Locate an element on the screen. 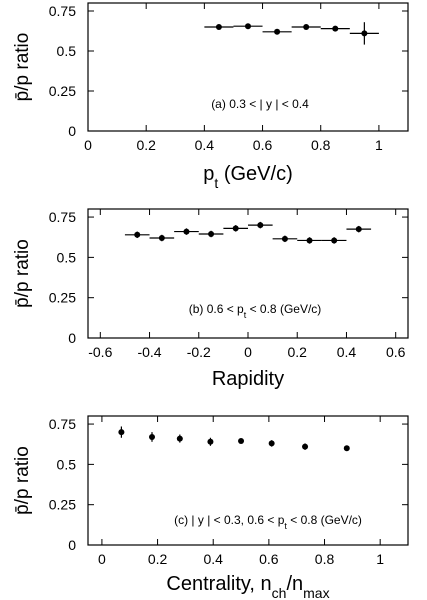 The image size is (427, 600). x-tick-label: -0.6 is located at coordinates (100, 352).